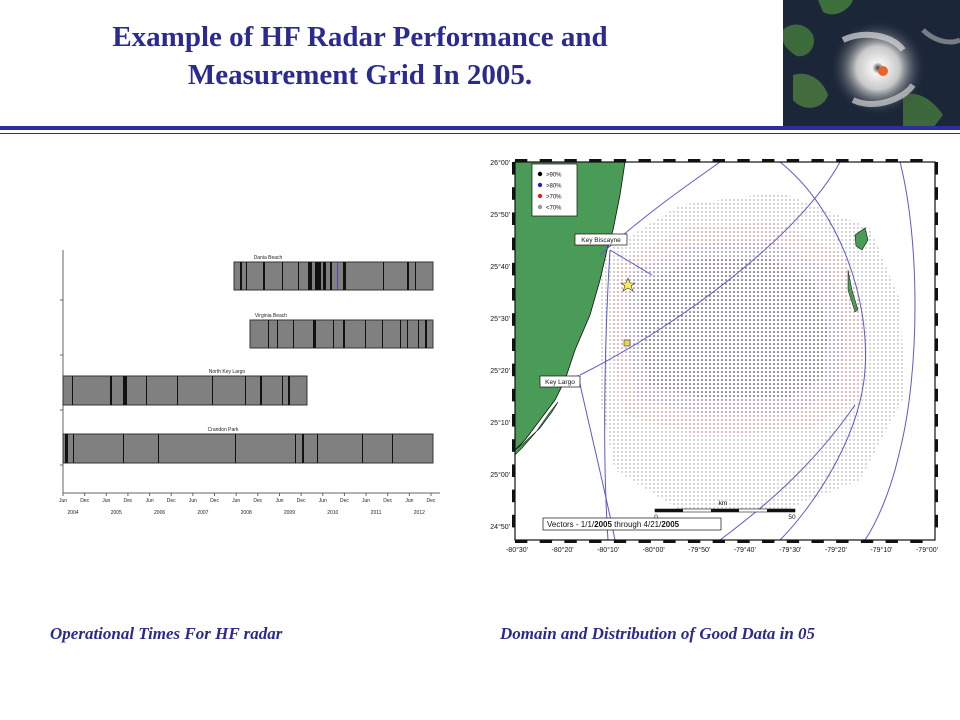 The image size is (960, 720). I want to click on slide-title-line-1: Example of HF Radar Performance and, so click(360, 37).